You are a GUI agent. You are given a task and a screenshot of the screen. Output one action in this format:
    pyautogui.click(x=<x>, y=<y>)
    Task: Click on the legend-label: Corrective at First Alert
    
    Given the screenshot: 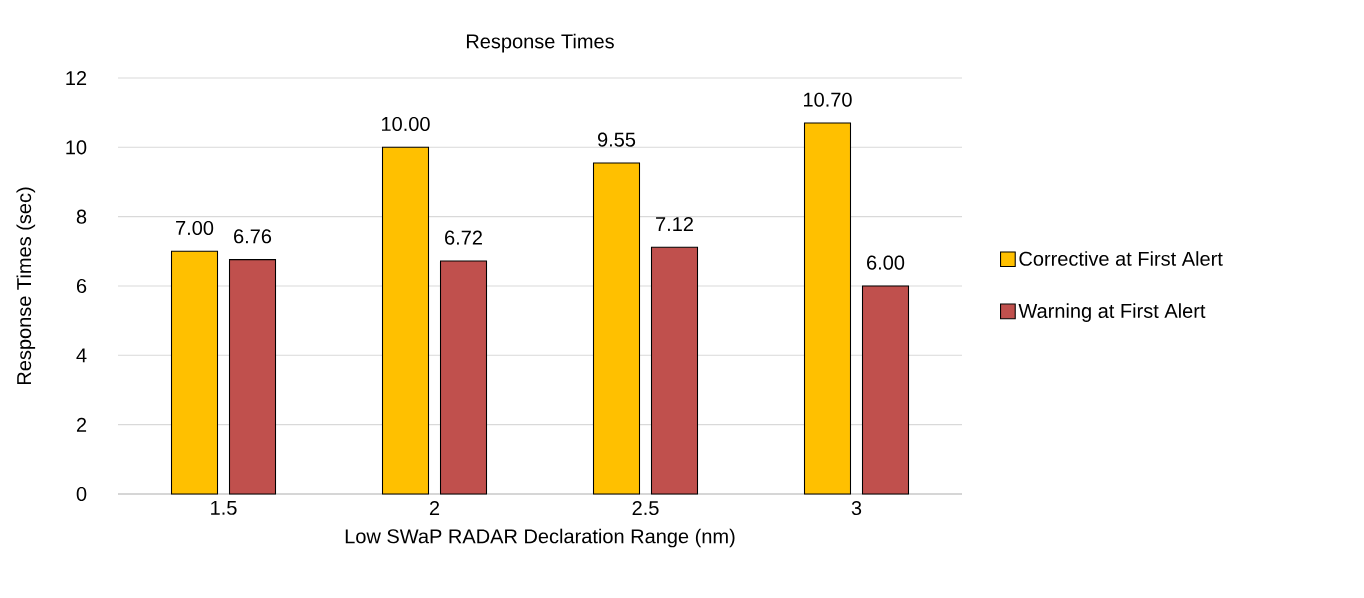 What is the action you would take?
    pyautogui.click(x=1121, y=258)
    